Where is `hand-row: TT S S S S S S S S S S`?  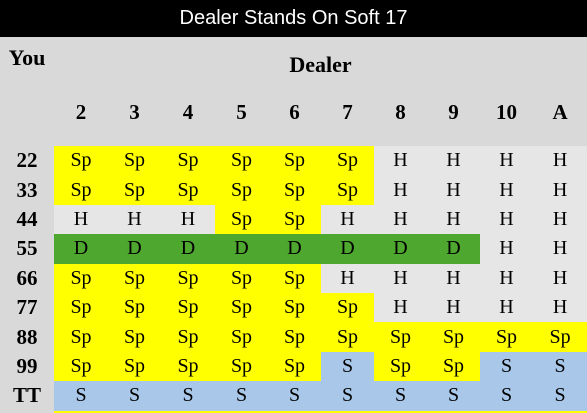 hand-row: TT S S S S S S S S S S is located at coordinates (293, 396).